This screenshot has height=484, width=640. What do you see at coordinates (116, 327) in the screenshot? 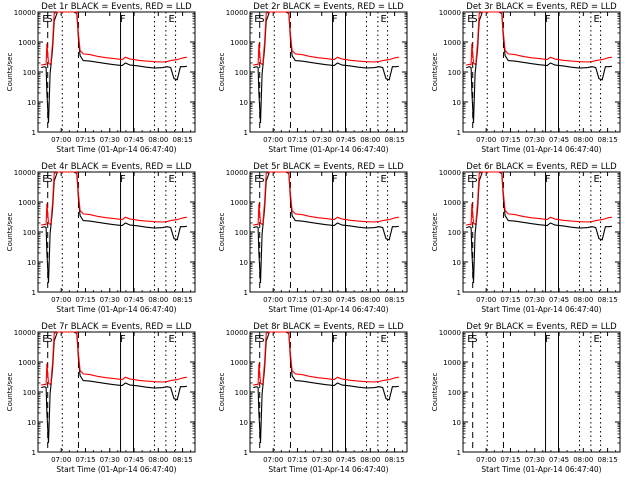
I see `panel-title: Det 7r BLACK = Events, RED = LLD` at bounding box center [116, 327].